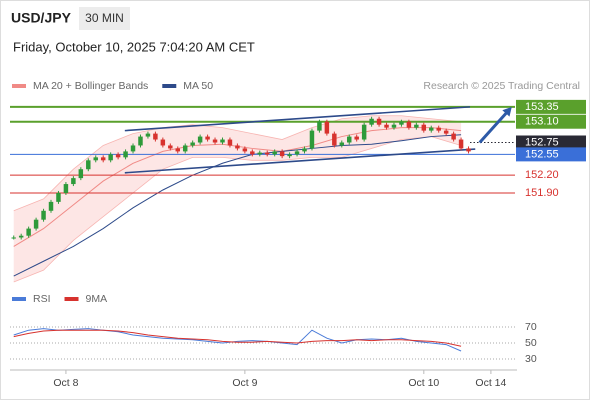 The image size is (590, 400). I want to click on legend-label: MA 50, so click(198, 86).